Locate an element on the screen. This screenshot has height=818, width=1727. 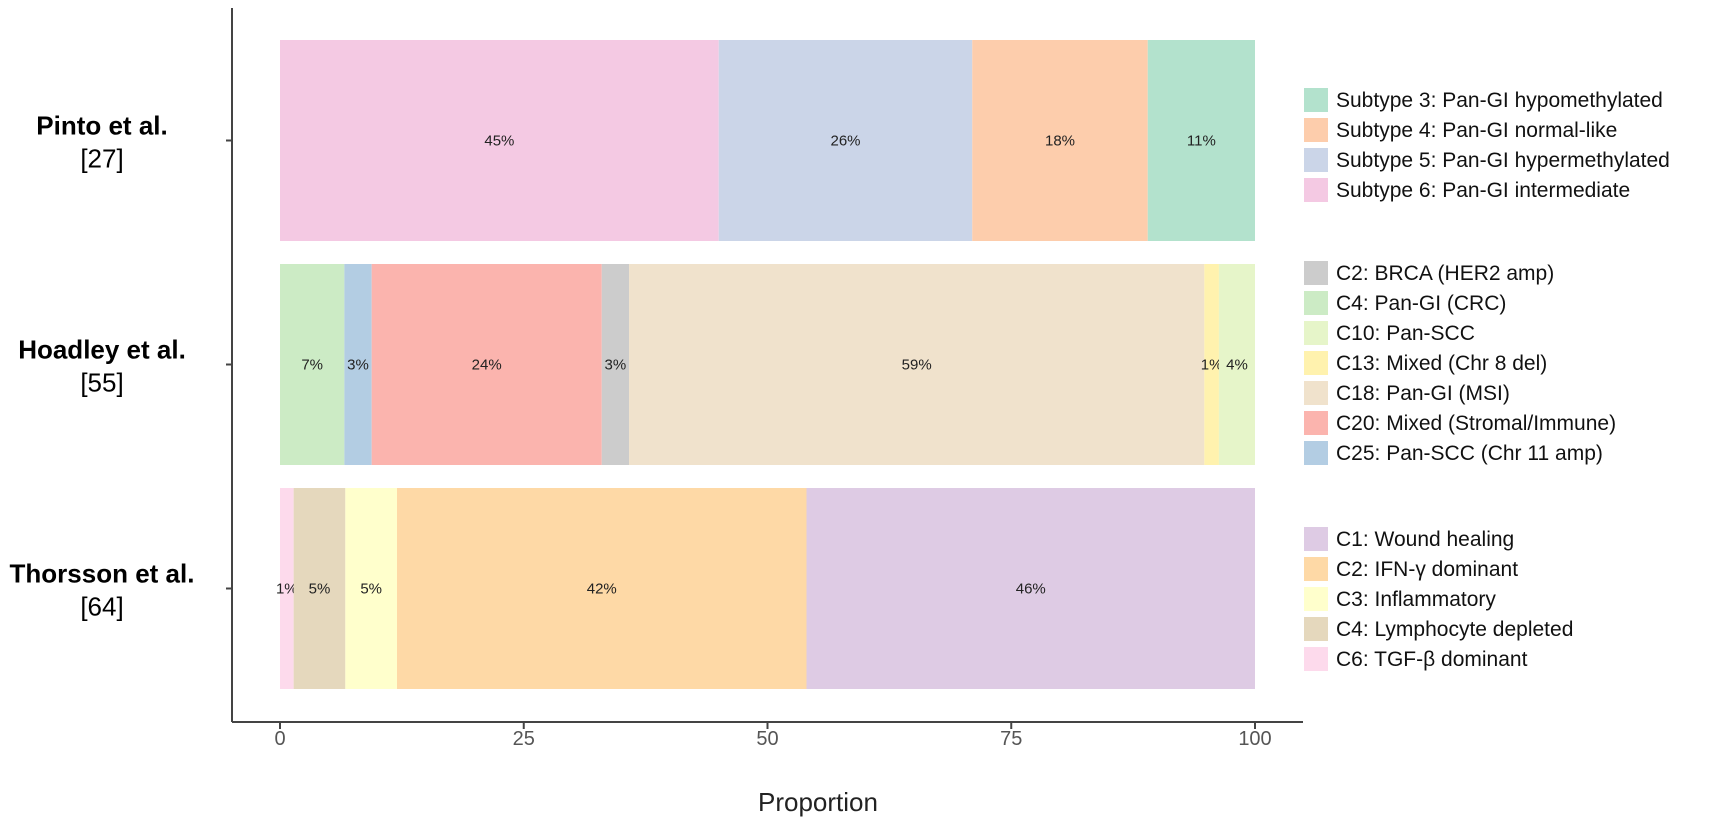
segment-value-label: 59% is located at coordinates (917, 365).